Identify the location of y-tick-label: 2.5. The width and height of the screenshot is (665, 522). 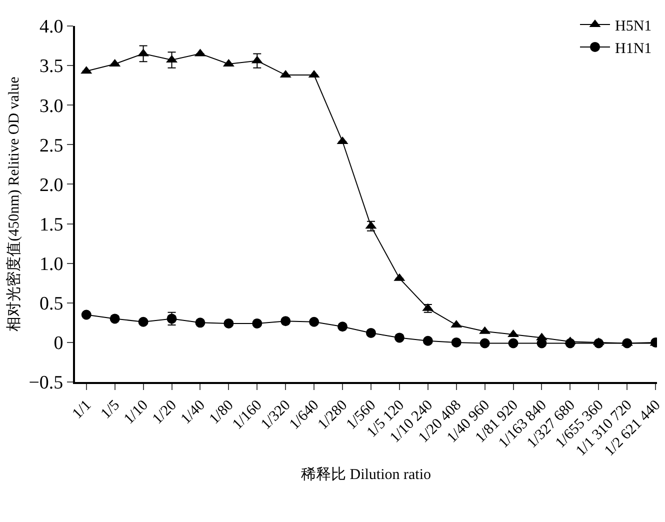
(51, 145).